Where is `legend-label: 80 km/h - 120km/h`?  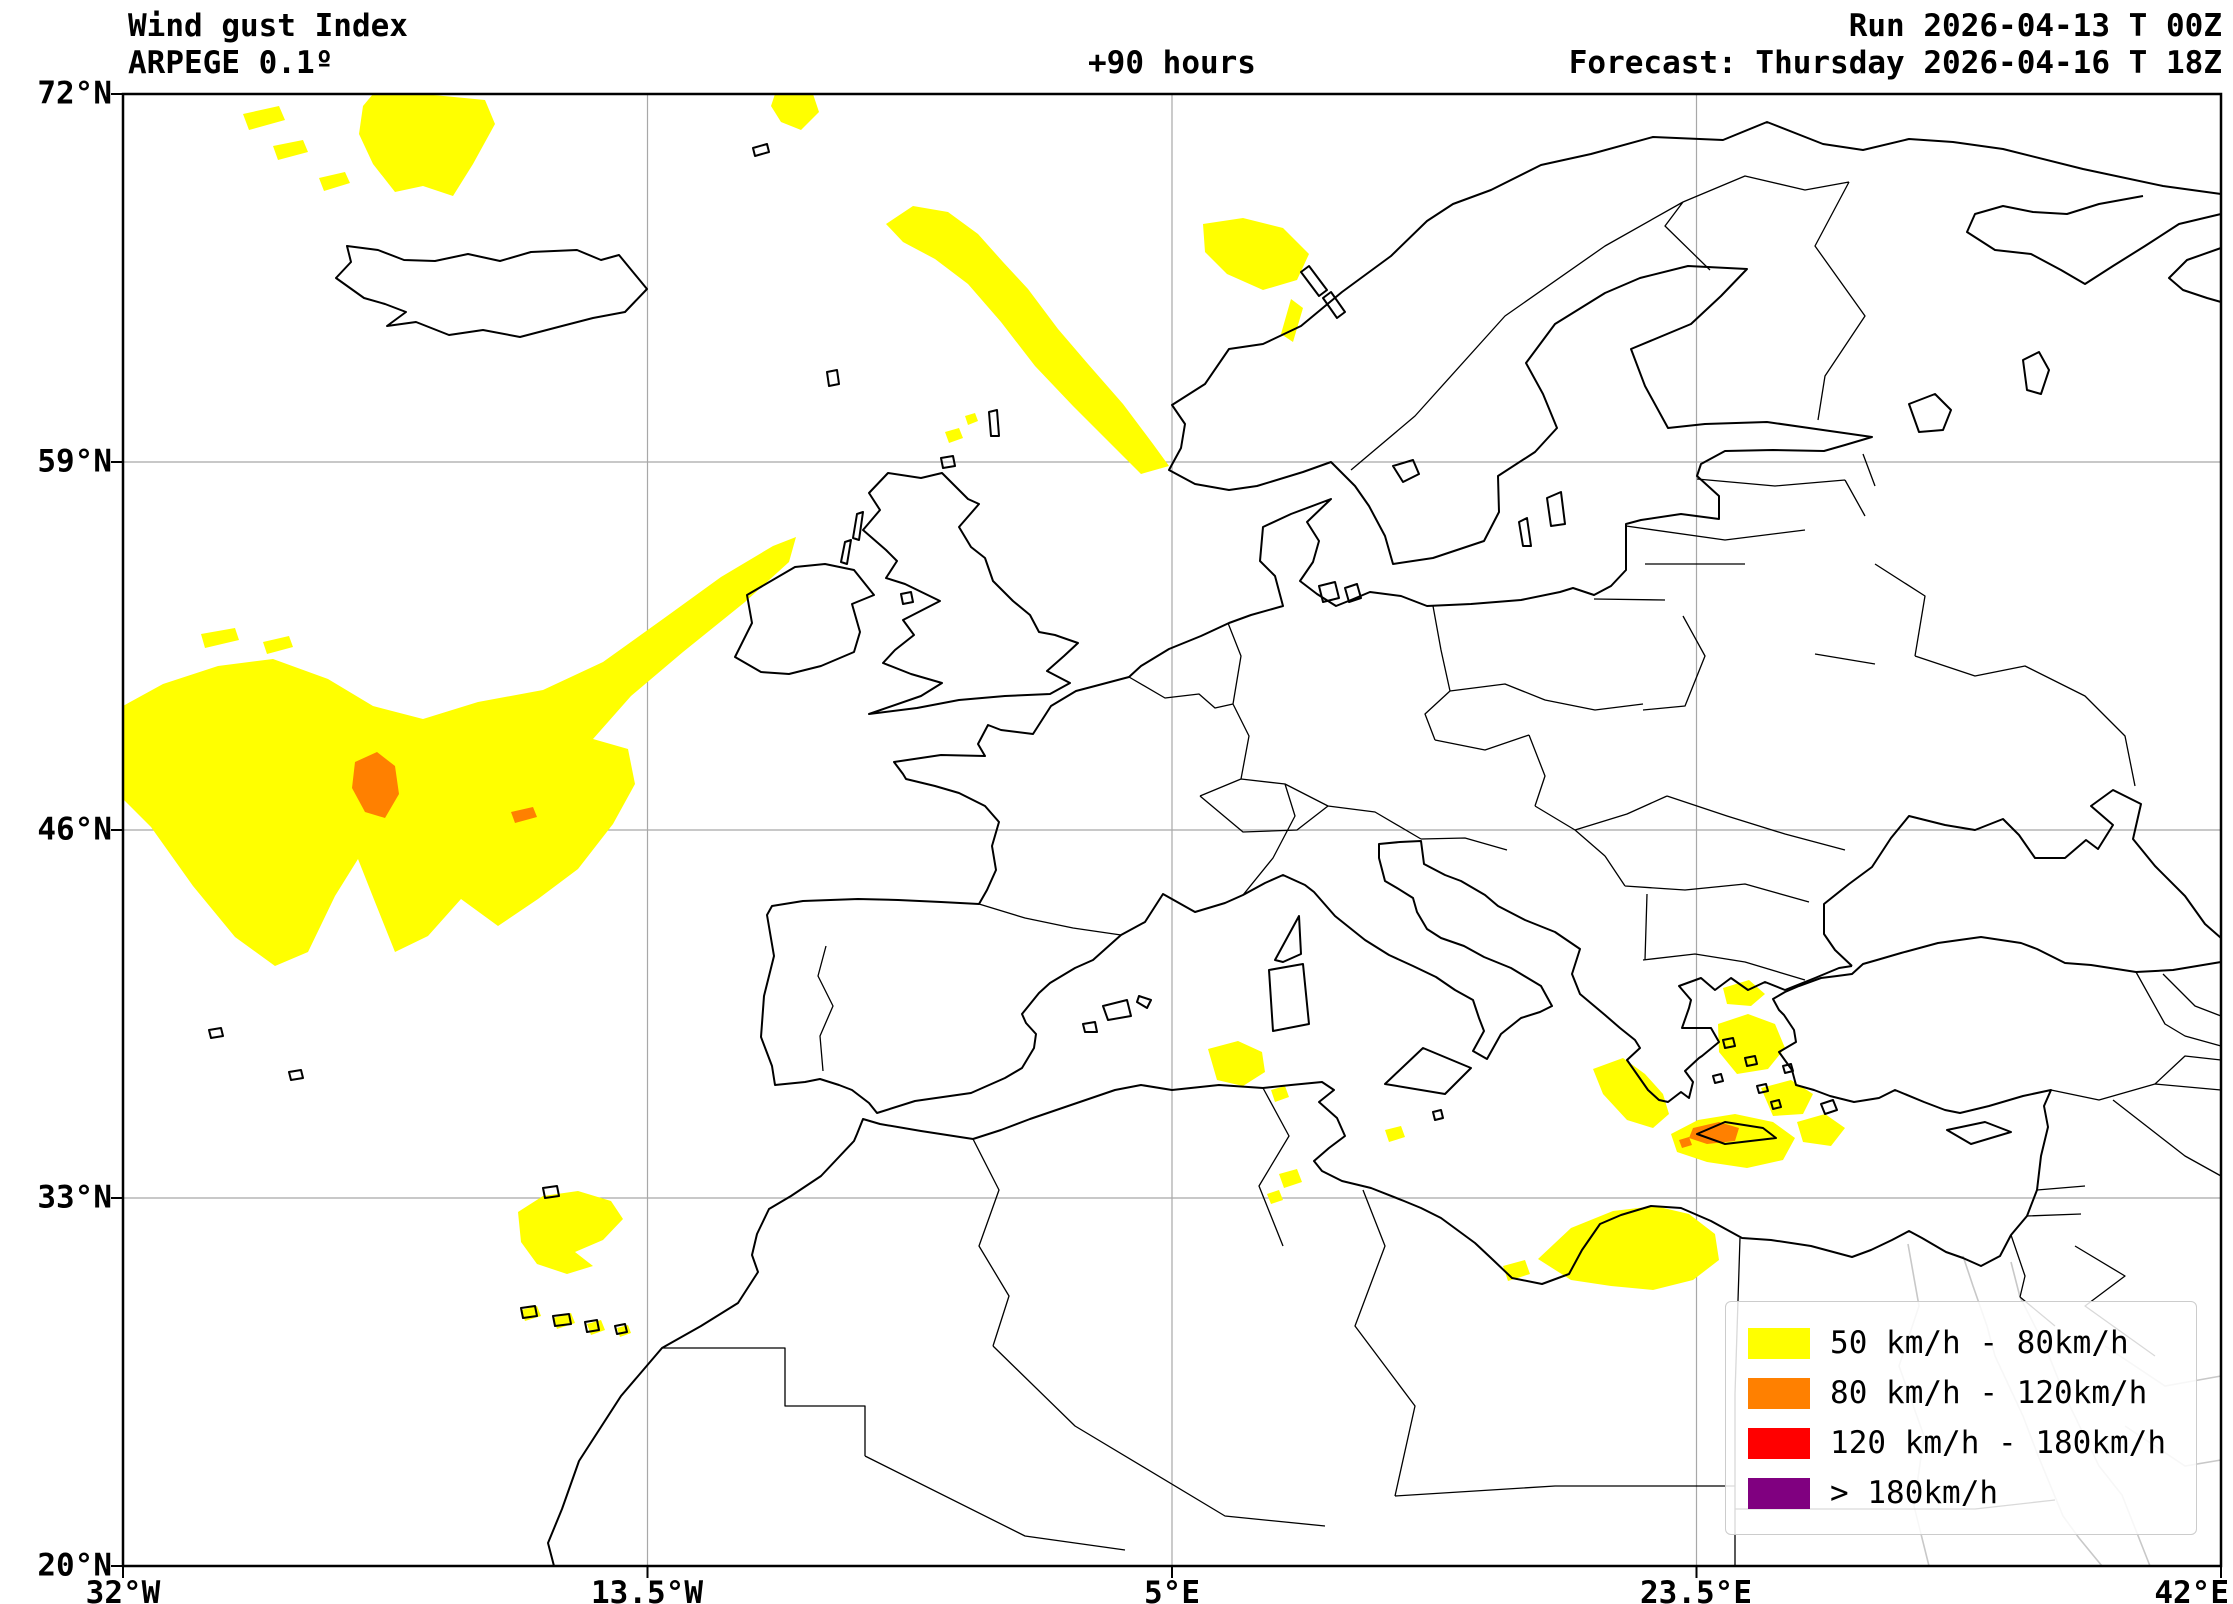 legend-label: 80 km/h - 120km/h is located at coordinates (1989, 1393).